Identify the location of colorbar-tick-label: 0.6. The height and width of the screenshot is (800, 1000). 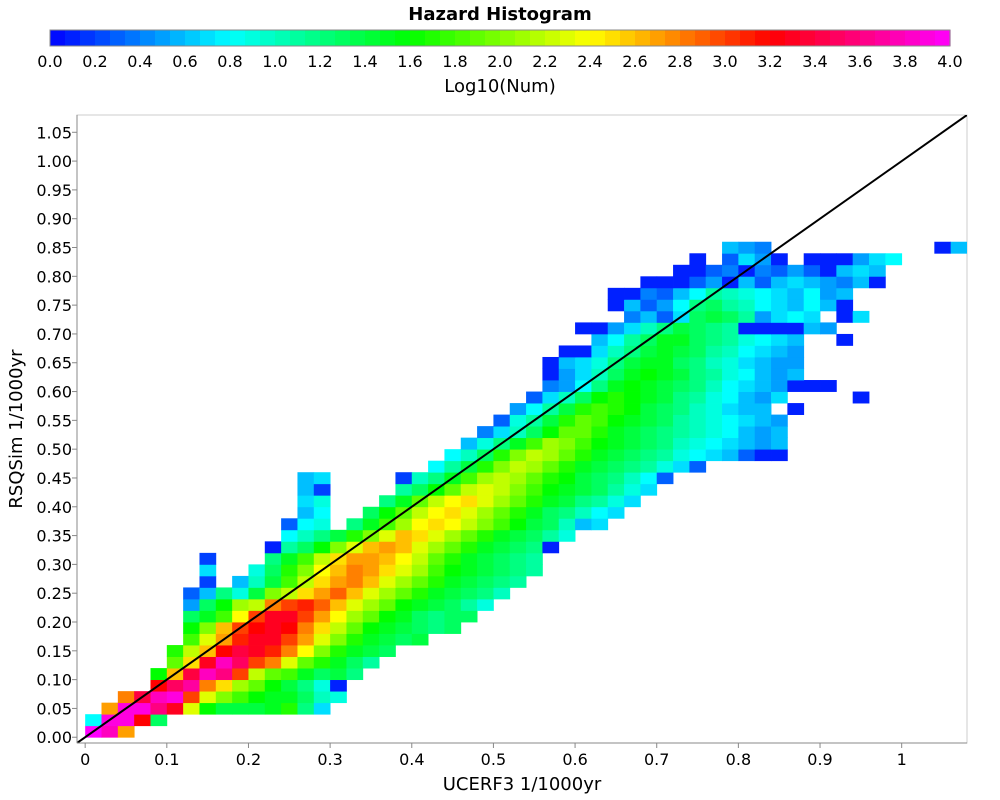
(184, 61).